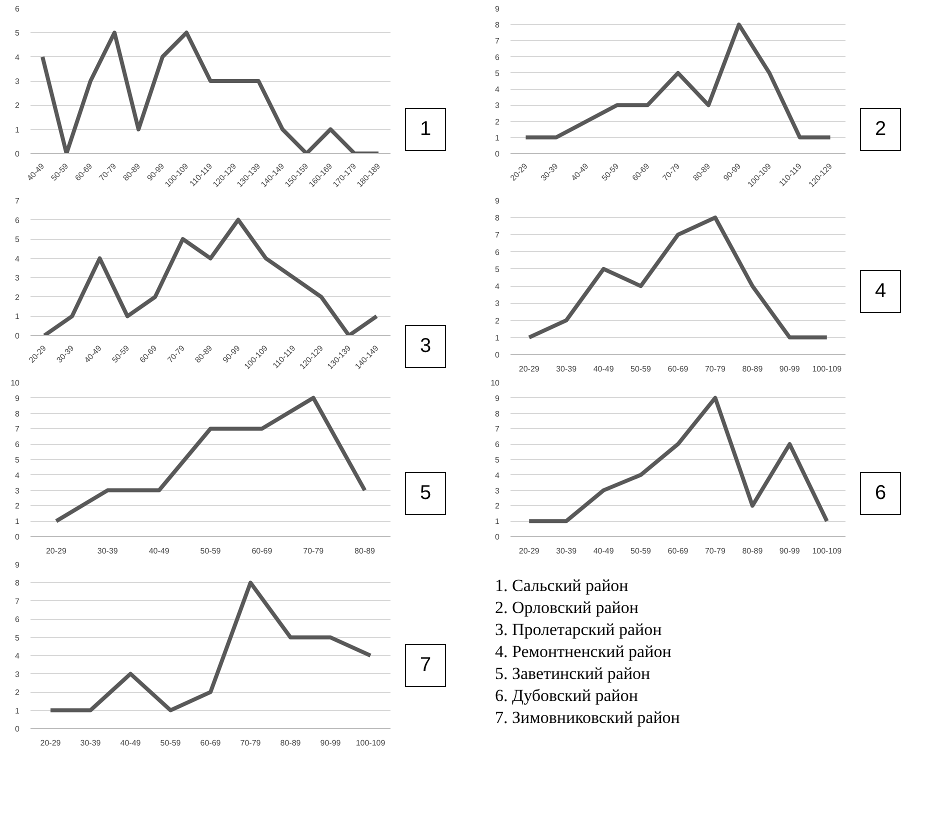  What do you see at coordinates (425, 665) in the screenshot?
I see `text: 7` at bounding box center [425, 665].